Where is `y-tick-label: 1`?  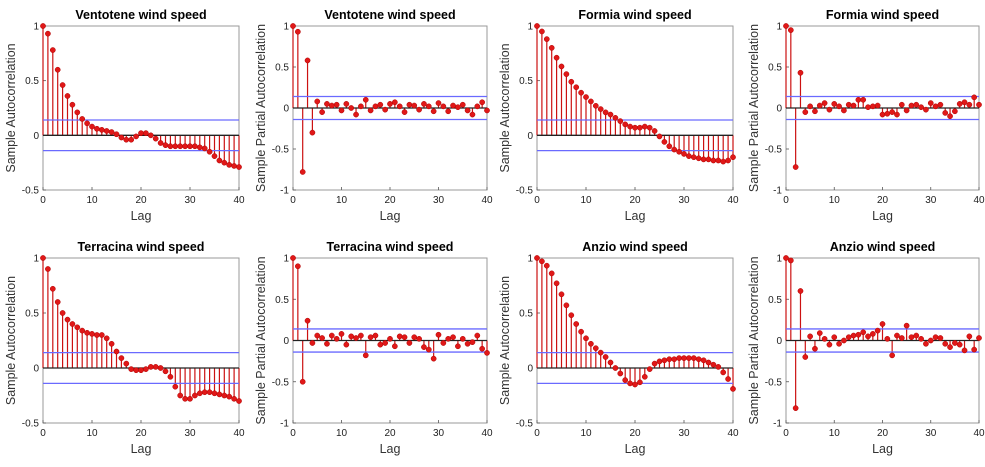
y-tick-label: 1 is located at coordinates (779, 259).